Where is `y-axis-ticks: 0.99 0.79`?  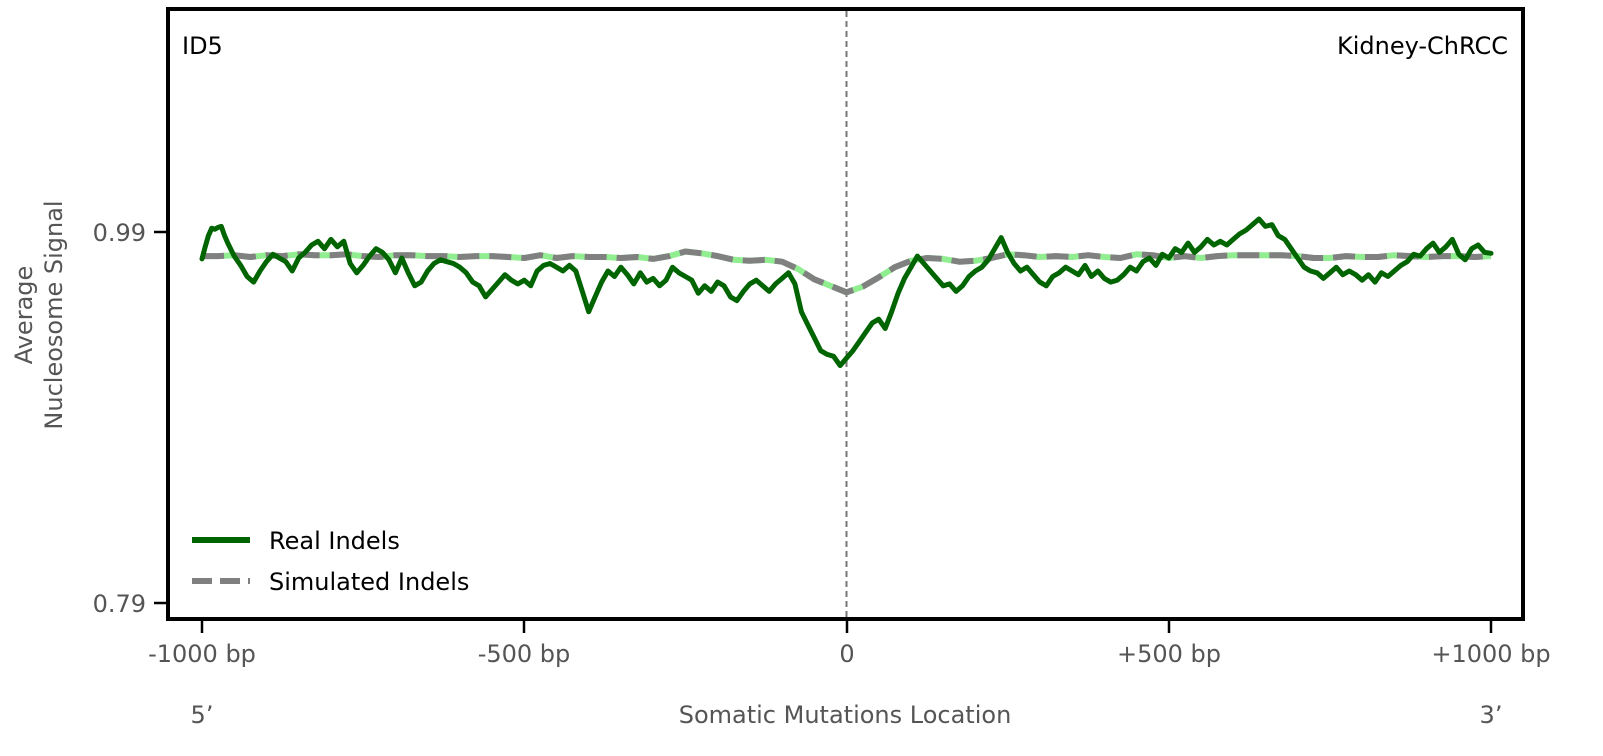 y-axis-ticks: 0.99 0.79 is located at coordinates (130, 418).